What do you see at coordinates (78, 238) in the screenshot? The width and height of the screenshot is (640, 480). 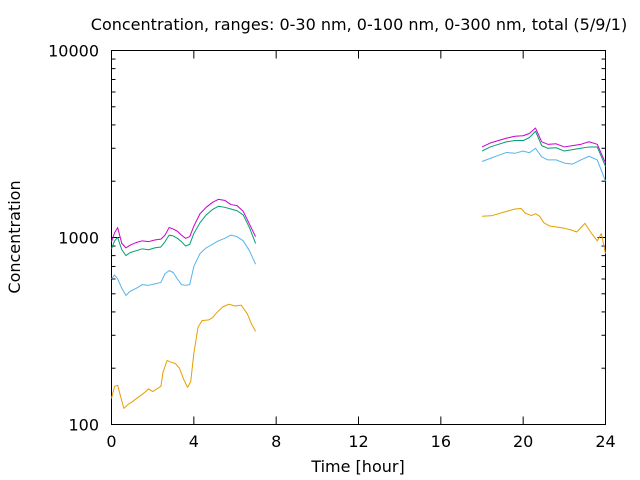 I see `y-tick-label: 1000` at bounding box center [78, 238].